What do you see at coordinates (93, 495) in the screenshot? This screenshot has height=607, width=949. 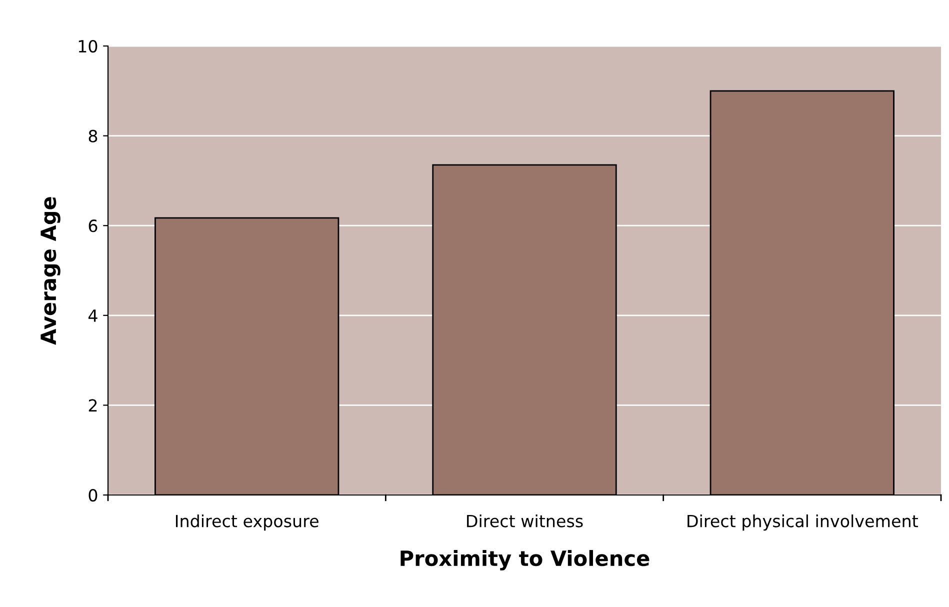 I see `y-tick-label: 0` at bounding box center [93, 495].